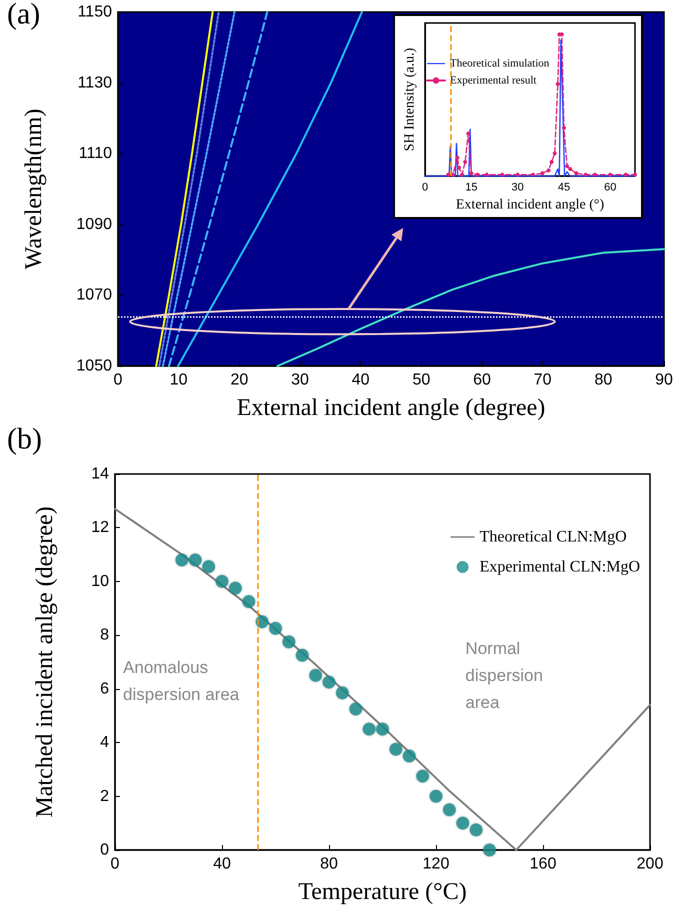 This screenshot has width=688, height=922. Describe the element at coordinates (181, 681) in the screenshot. I see `annotation: Anomalous dispersion area` at that location.